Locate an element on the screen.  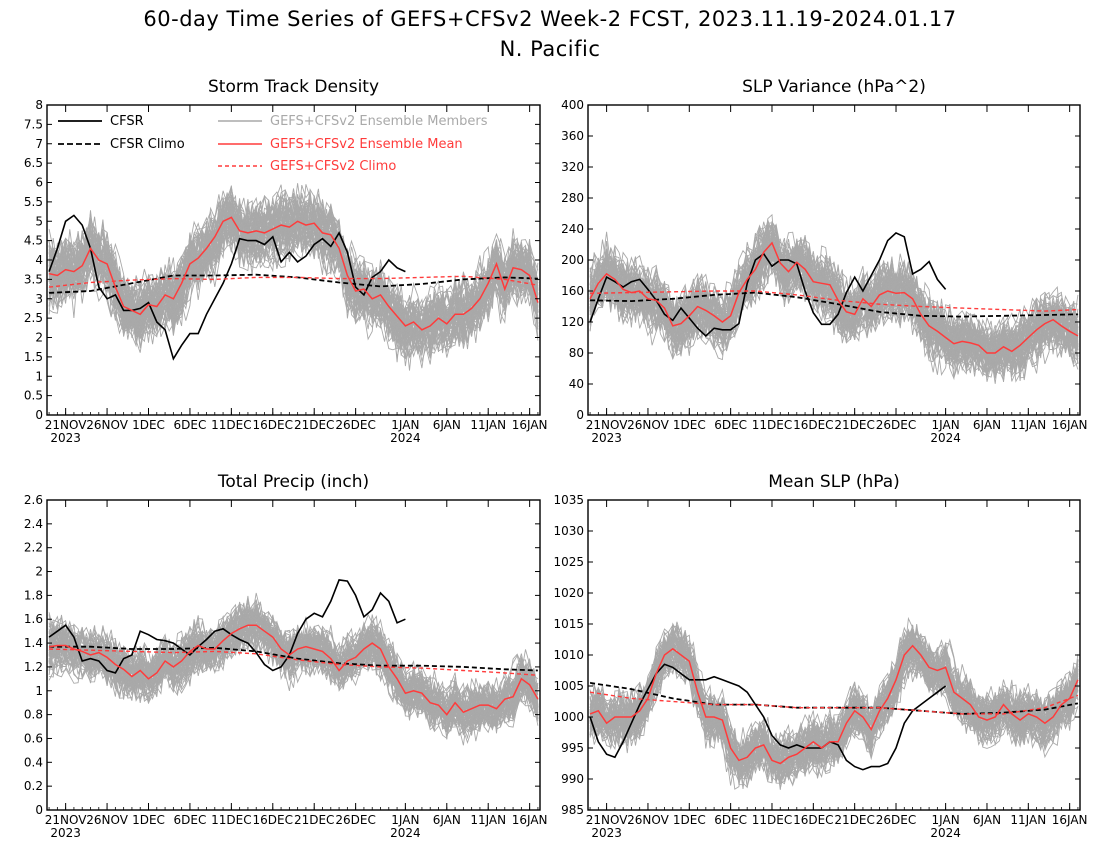
y-tick-label: 7 is located at coordinates (39, 144).